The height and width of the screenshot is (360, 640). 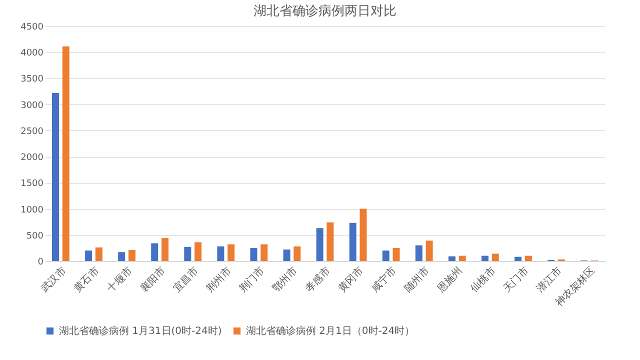 I want to click on x-tick-label: 荆门市, so click(x=252, y=279).